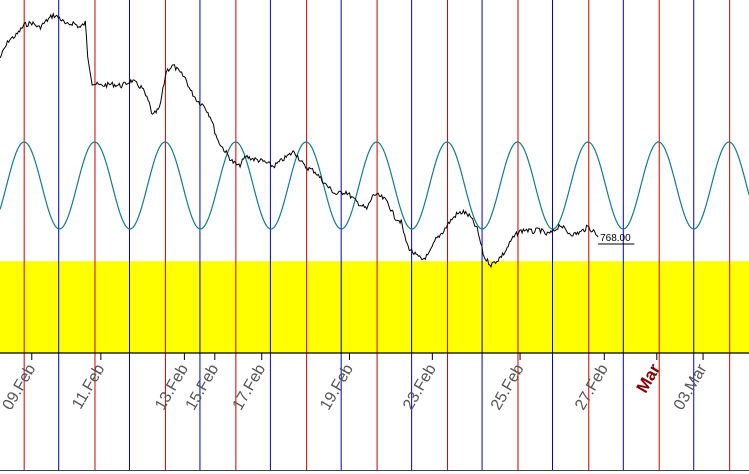 The width and height of the screenshot is (749, 474). What do you see at coordinates (420, 387) in the screenshot?
I see `x-tick-label: 23.Feb` at bounding box center [420, 387].